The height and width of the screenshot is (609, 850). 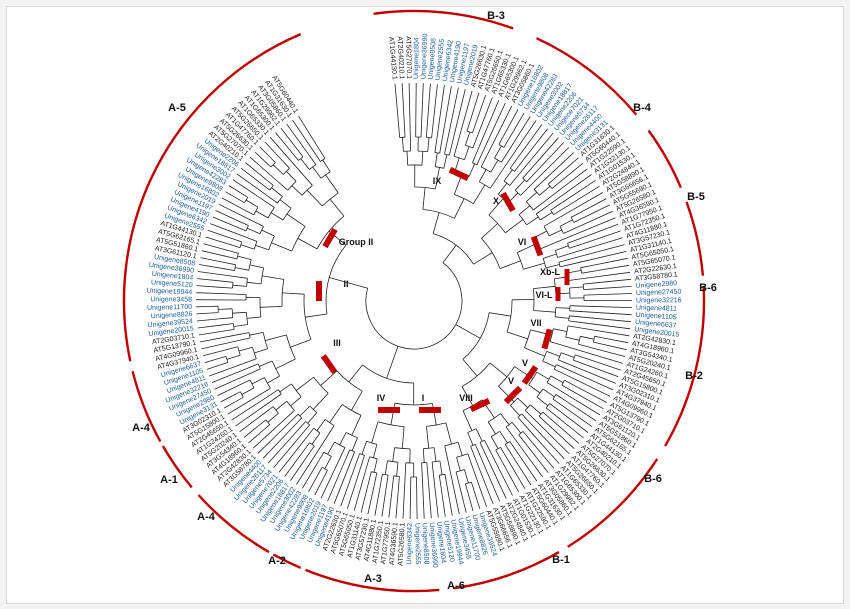 I want to click on leaf-label: Unigene2980, so click(x=656, y=285).